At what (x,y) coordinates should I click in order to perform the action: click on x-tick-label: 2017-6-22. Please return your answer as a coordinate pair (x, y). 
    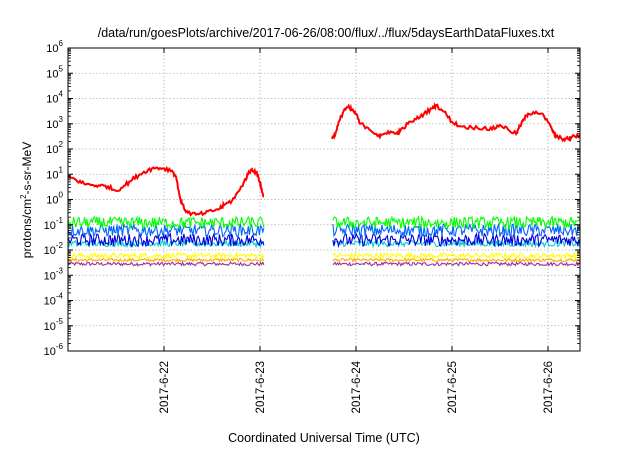
    Looking at the image, I should click on (165, 387).